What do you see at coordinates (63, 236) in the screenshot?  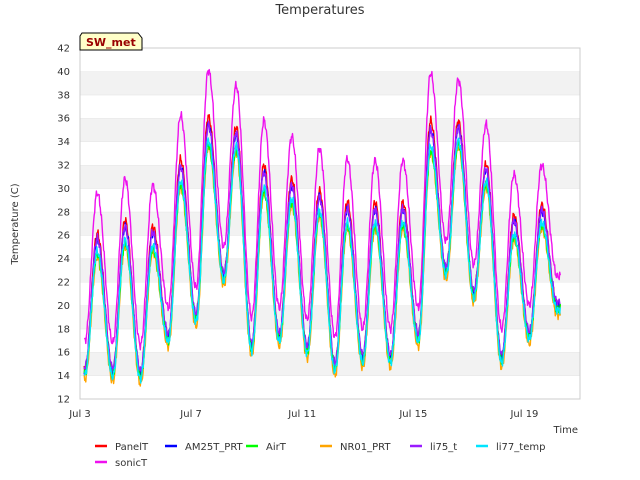 I see `y-tick-label: 26` at bounding box center [63, 236].